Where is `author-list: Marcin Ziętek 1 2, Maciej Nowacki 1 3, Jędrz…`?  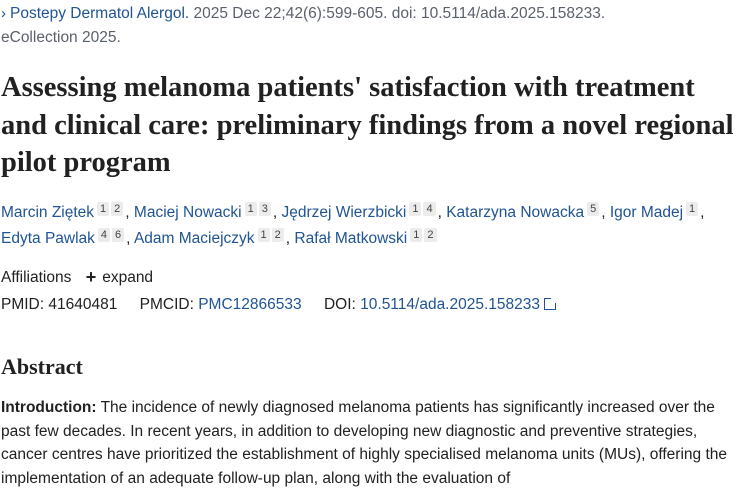
author-list: Marcin Ziętek 1 2, Maciej Nowacki 1 3, Jędrz… is located at coordinates (373, 226).